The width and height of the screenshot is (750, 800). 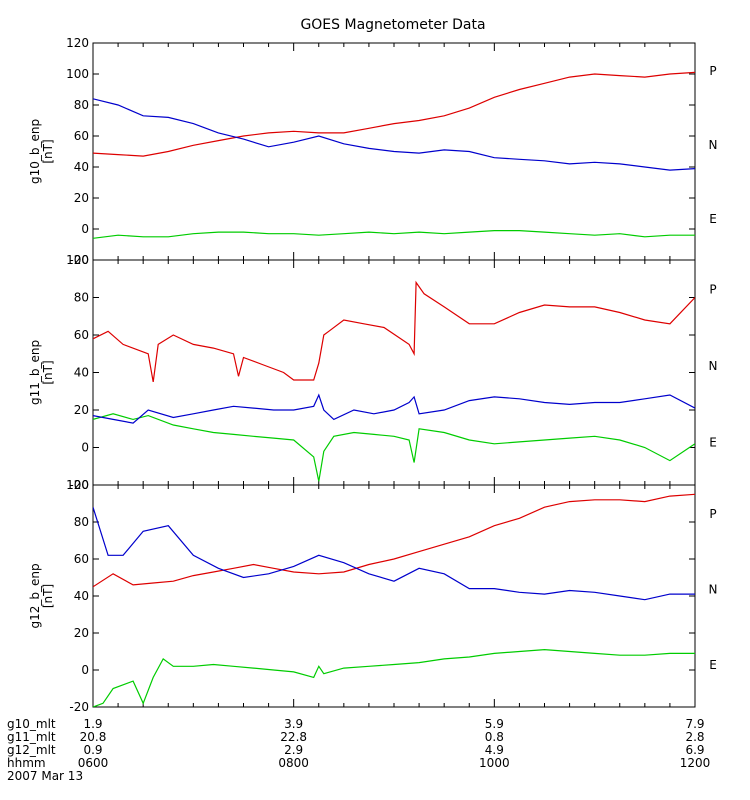 I want to click on footer-row-value: 0.9, so click(x=93, y=750).